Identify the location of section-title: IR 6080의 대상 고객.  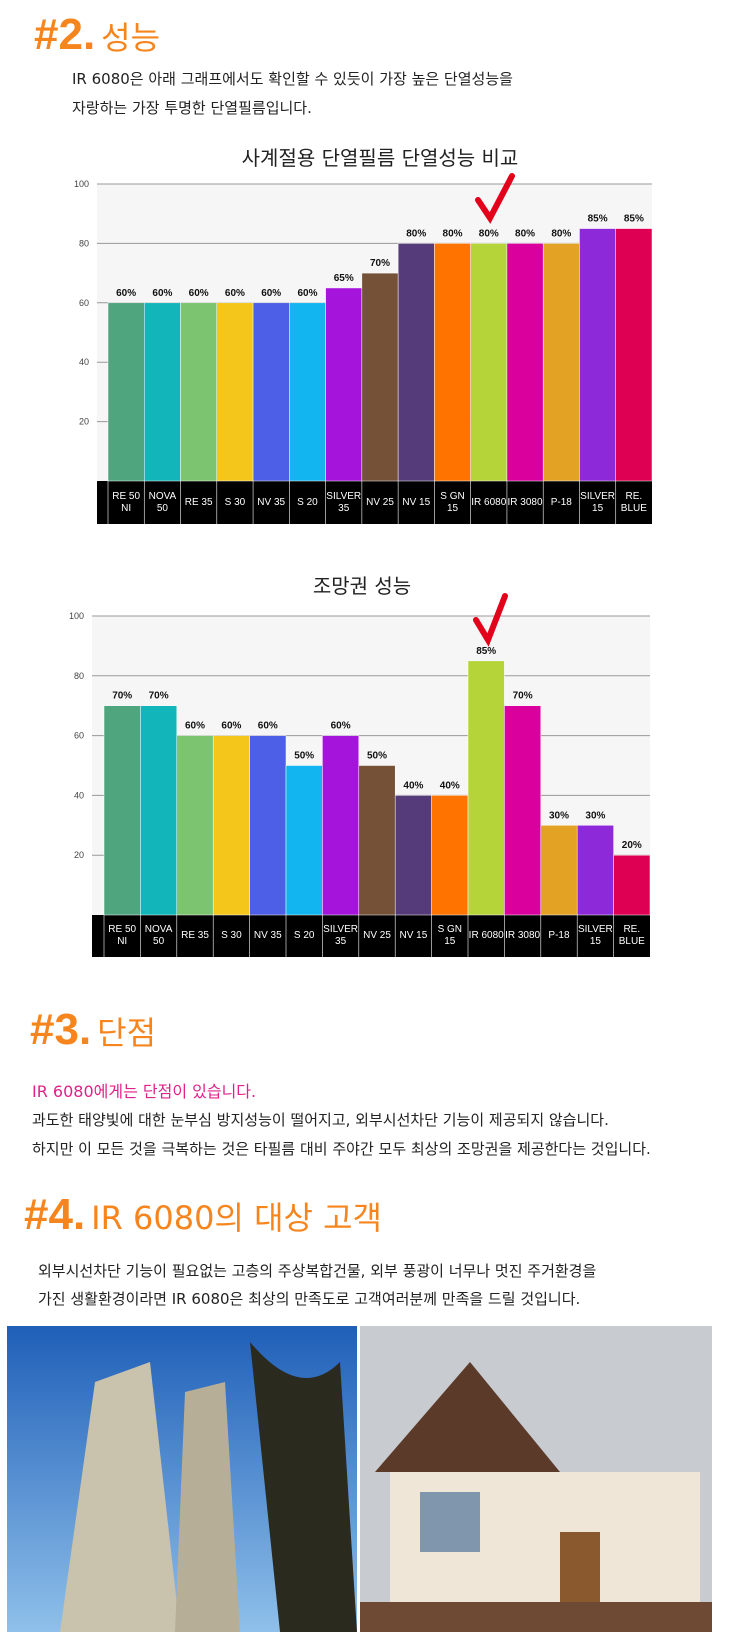
(236, 1218).